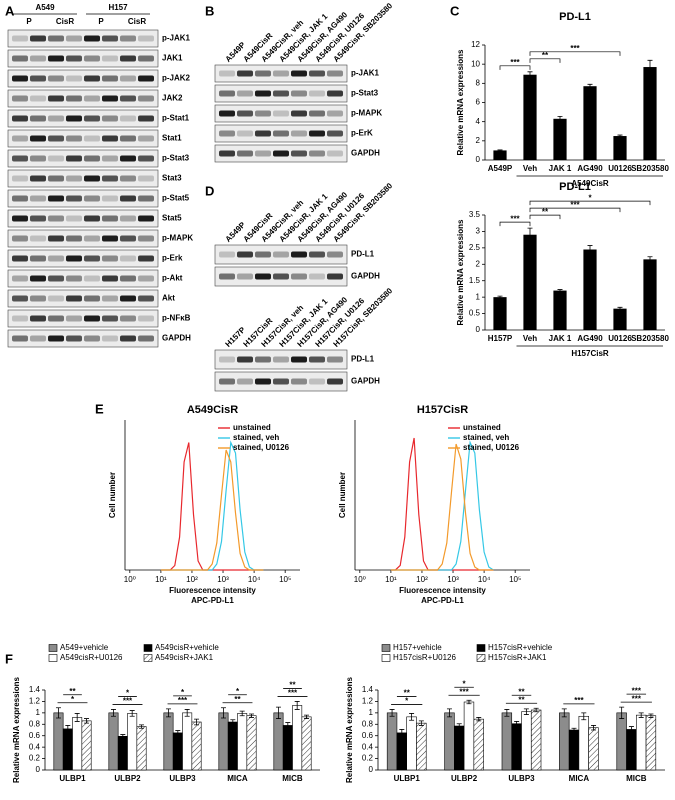 The width and height of the screenshot is (675, 800). Describe the element at coordinates (183, 700) in the screenshot. I see `significance-label: ***` at that location.